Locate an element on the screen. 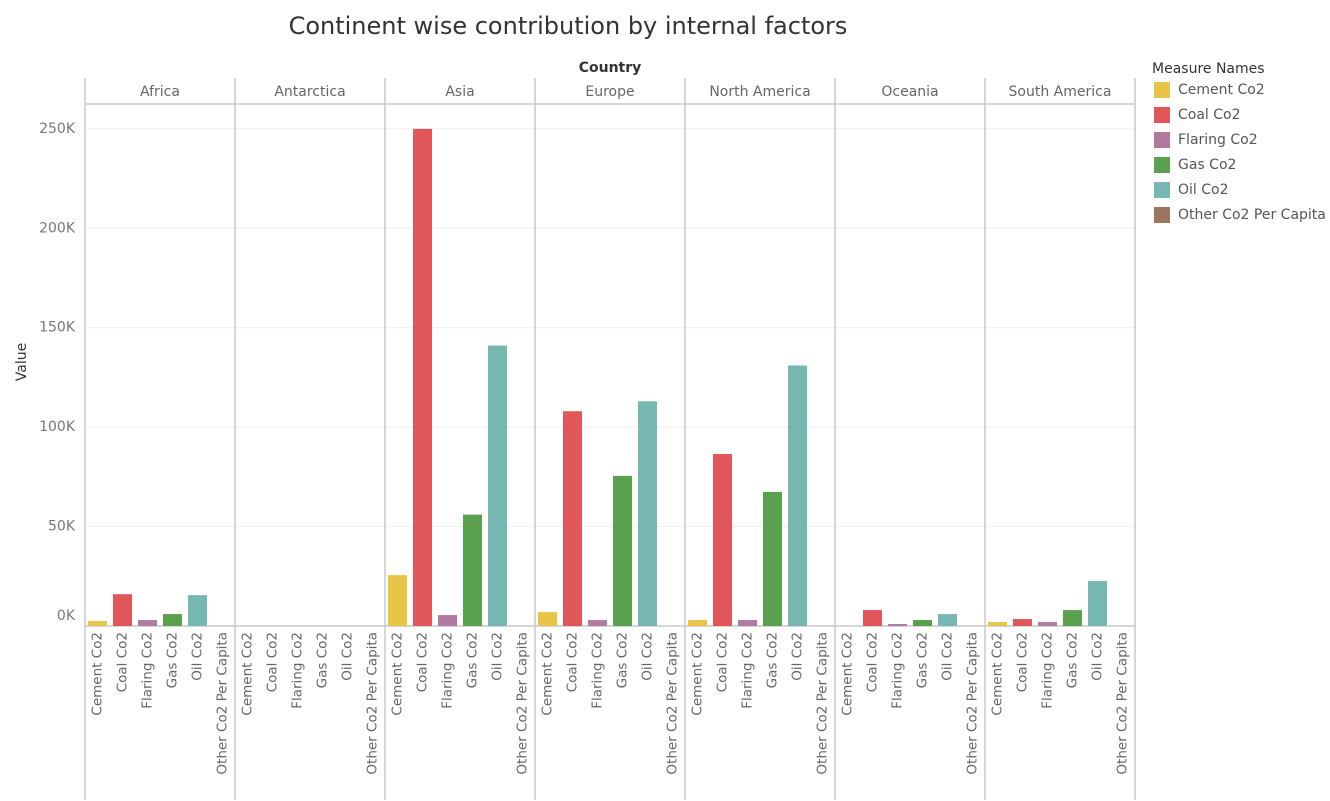 This screenshot has width=1330, height=801. facet-label: North America is located at coordinates (759, 92).